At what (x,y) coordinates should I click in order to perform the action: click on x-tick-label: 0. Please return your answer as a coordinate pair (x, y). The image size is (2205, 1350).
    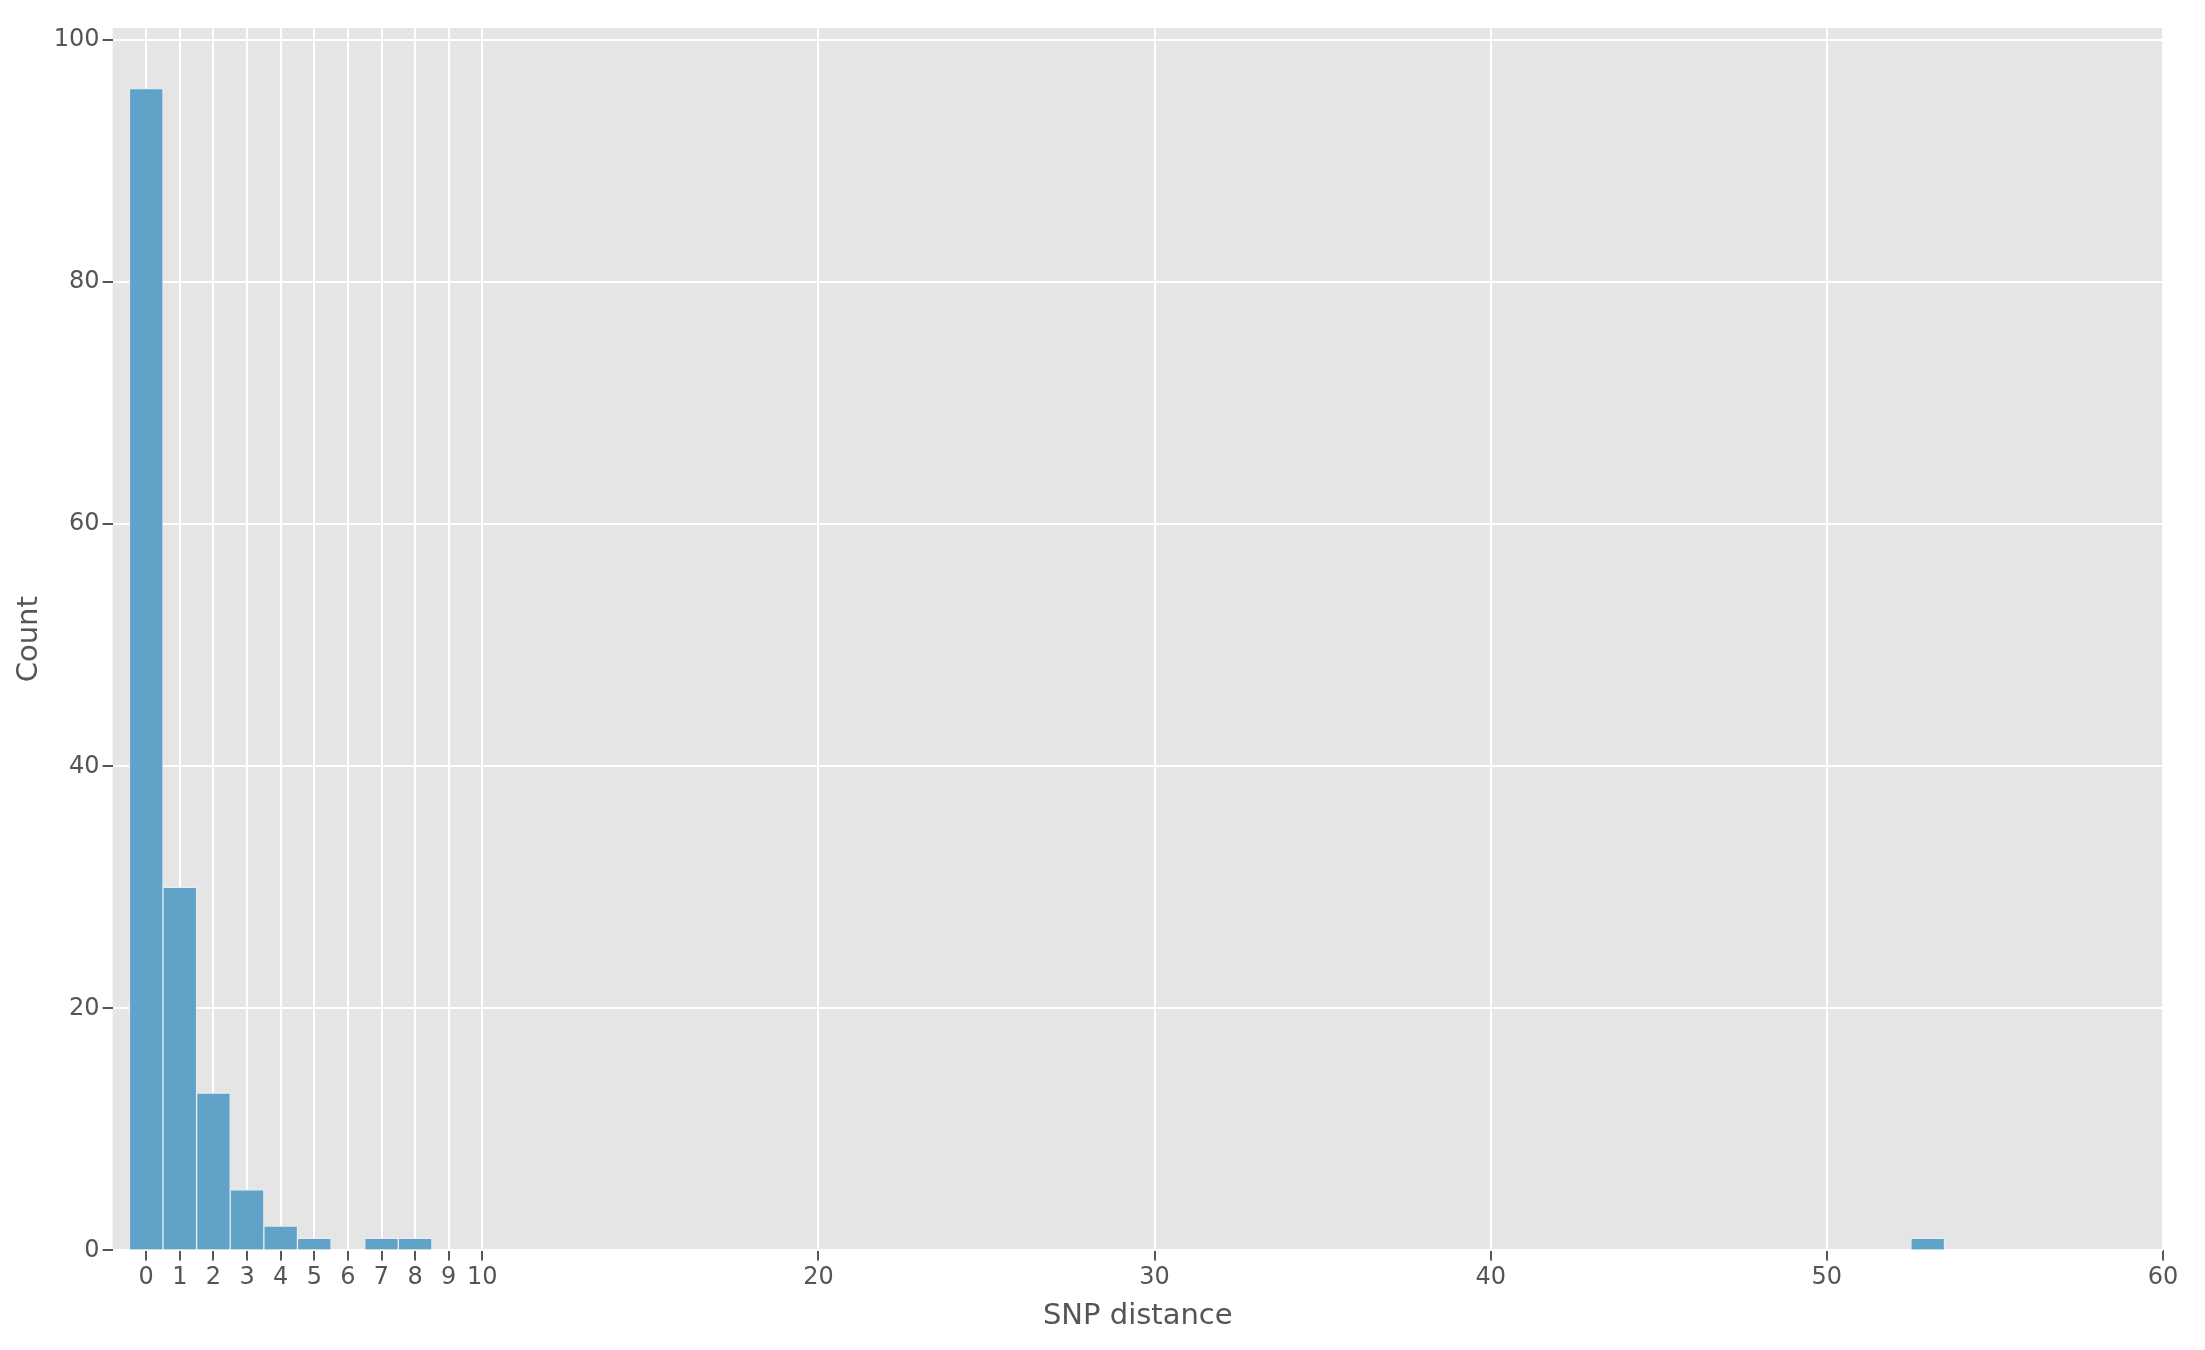
    Looking at the image, I should click on (146, 1276).